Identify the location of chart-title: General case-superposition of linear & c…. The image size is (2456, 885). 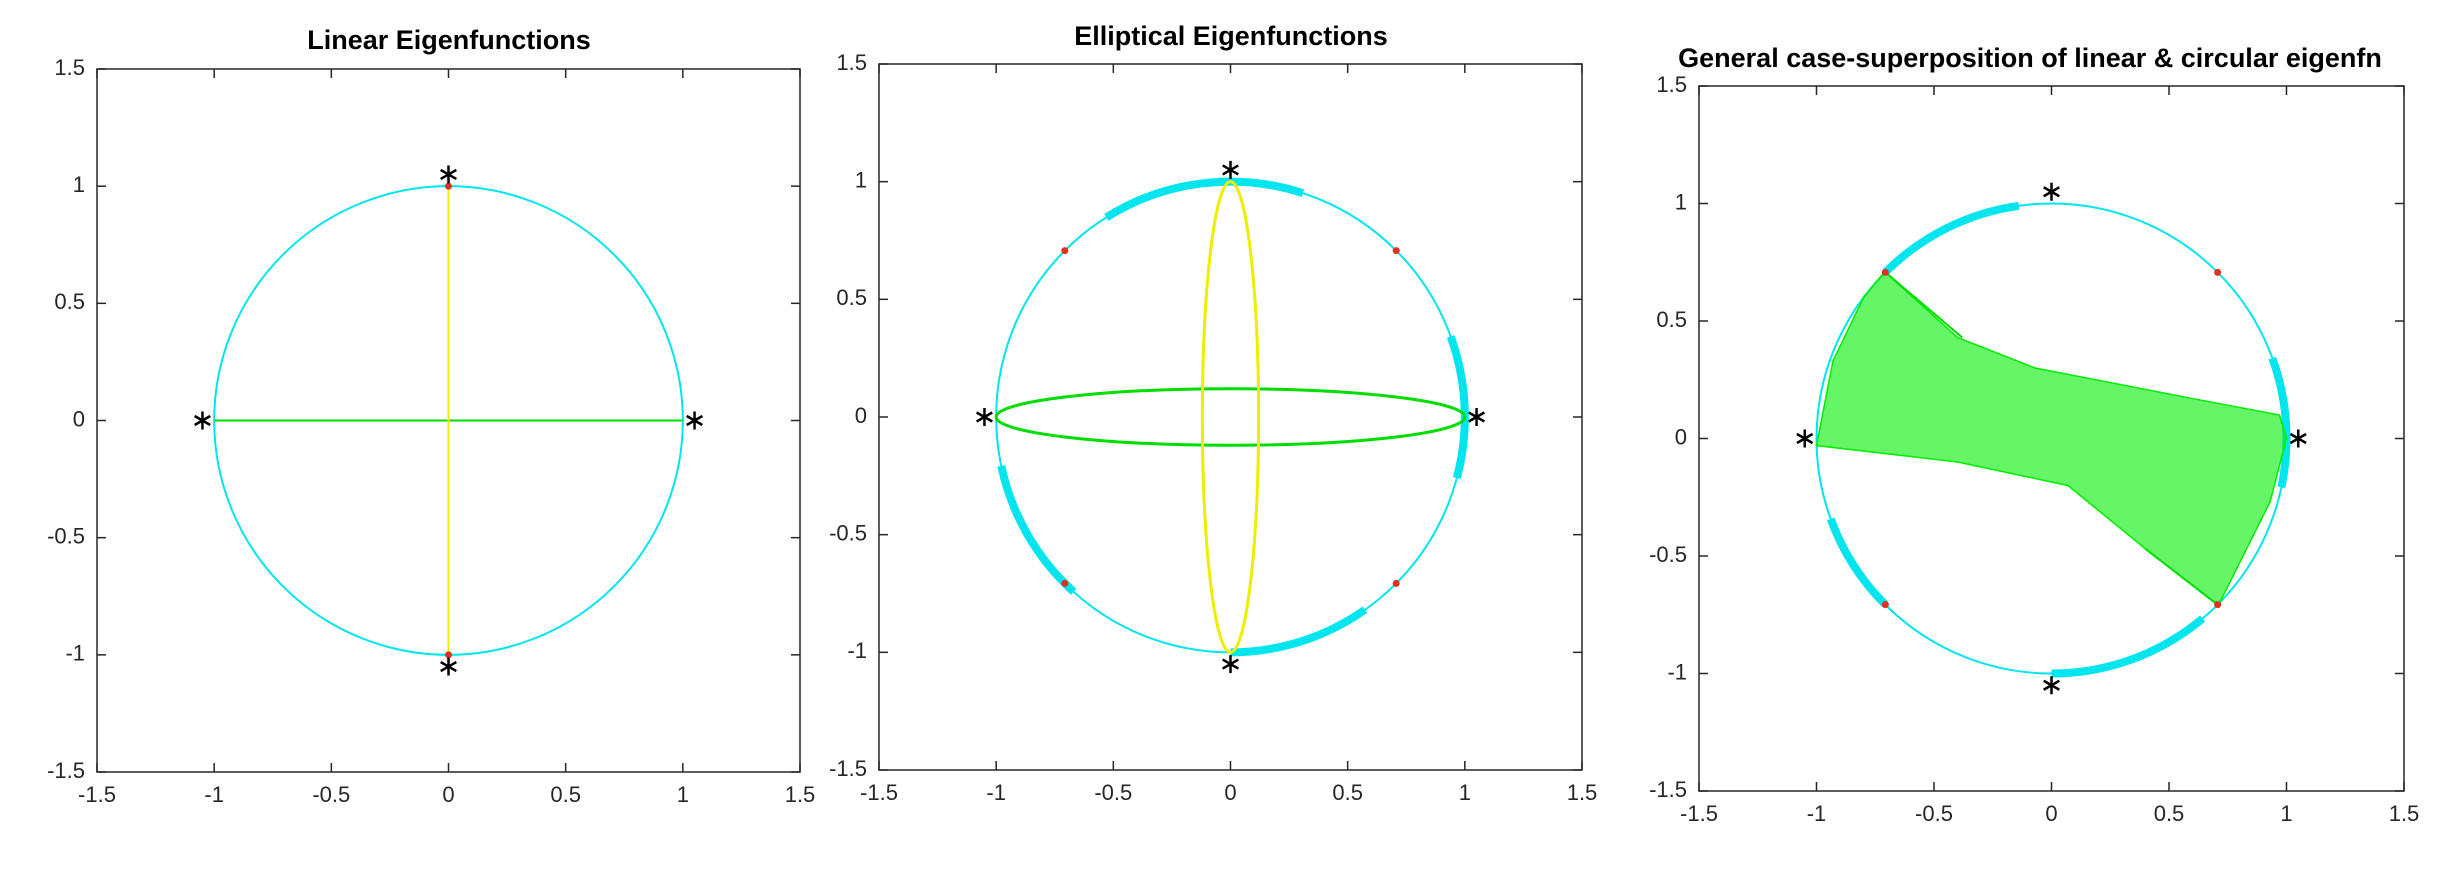
(2030, 58).